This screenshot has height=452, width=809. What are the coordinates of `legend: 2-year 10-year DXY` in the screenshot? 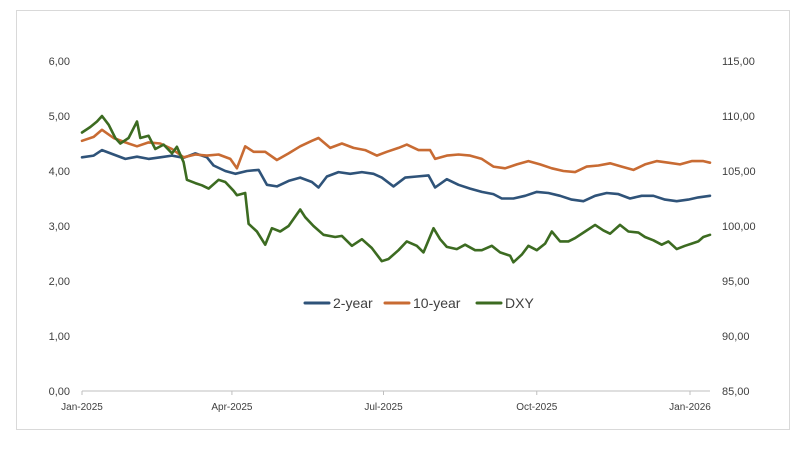 It's located at (418, 303).